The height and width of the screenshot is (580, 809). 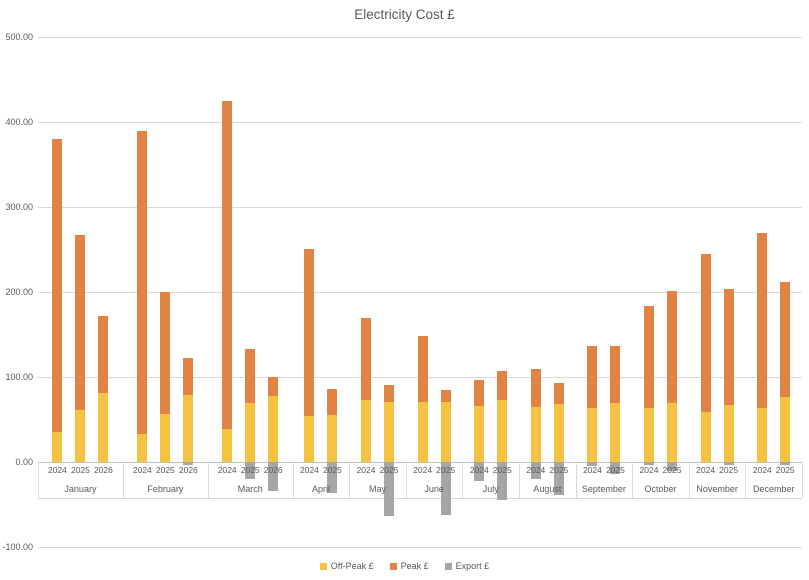 I want to click on y-axis-tick-label: 500.00, so click(x=19, y=37).